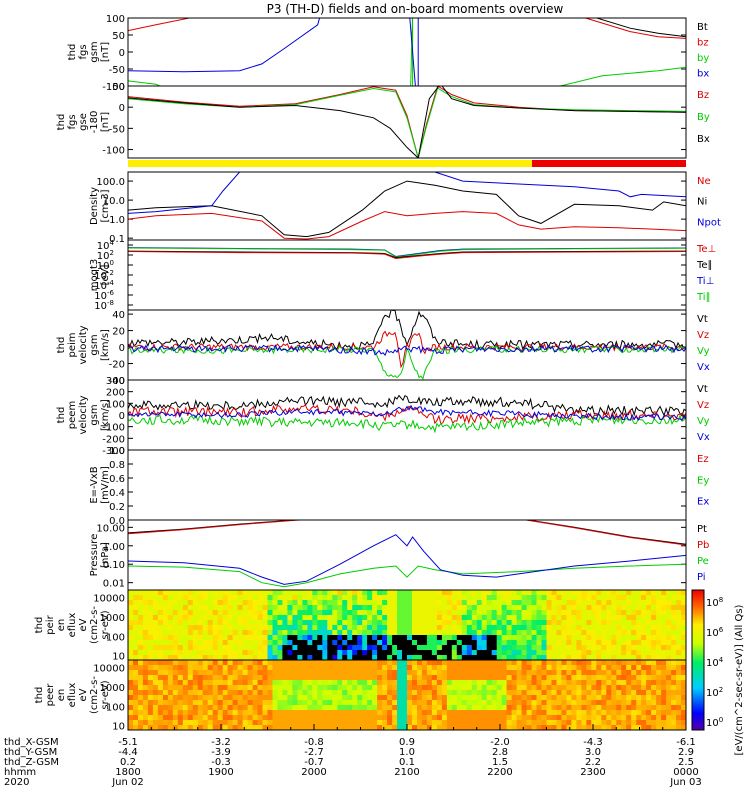 The height and width of the screenshot is (800, 750). What do you see at coordinates (83, 624) in the screenshot?
I see `y-axis-label-peir_en_eflux-4: eV` at bounding box center [83, 624].